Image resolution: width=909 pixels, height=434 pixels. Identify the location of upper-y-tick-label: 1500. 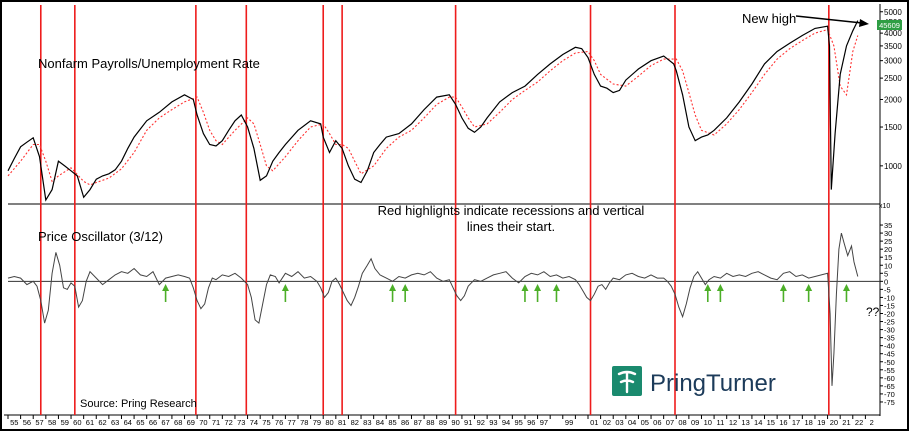
(893, 127).